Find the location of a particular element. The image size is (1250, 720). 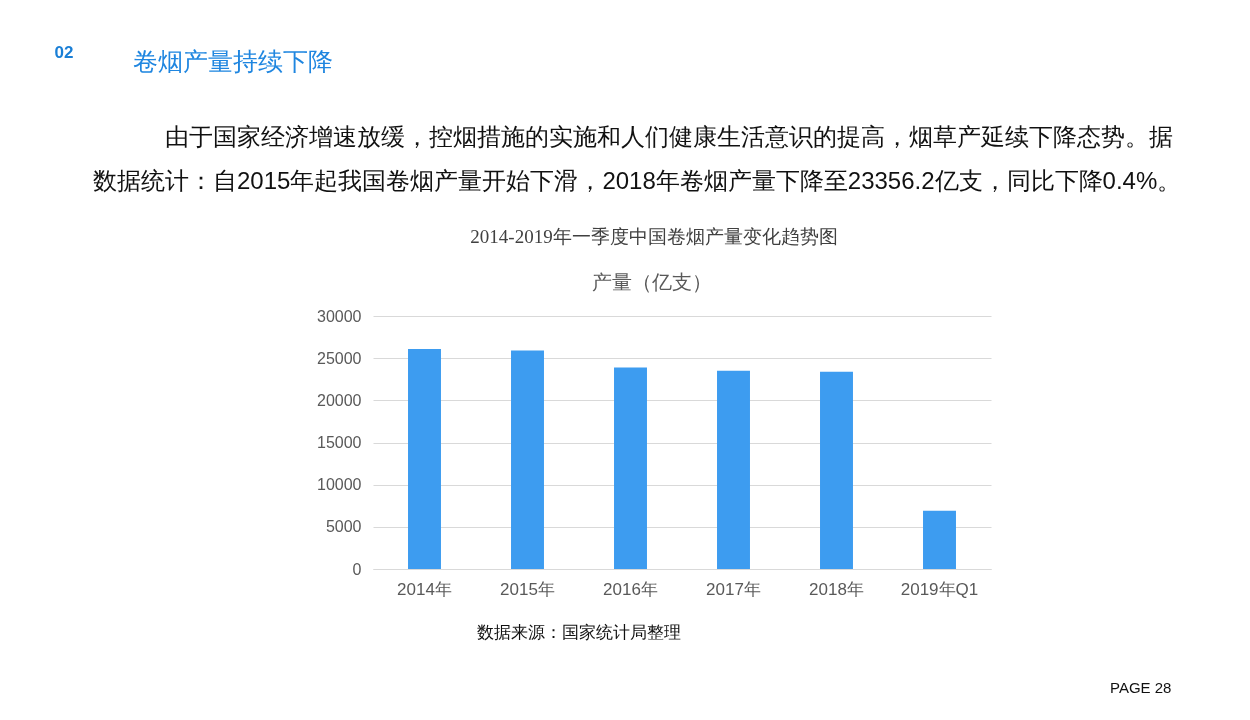

y-tick-label: 0 is located at coordinates (357, 569).